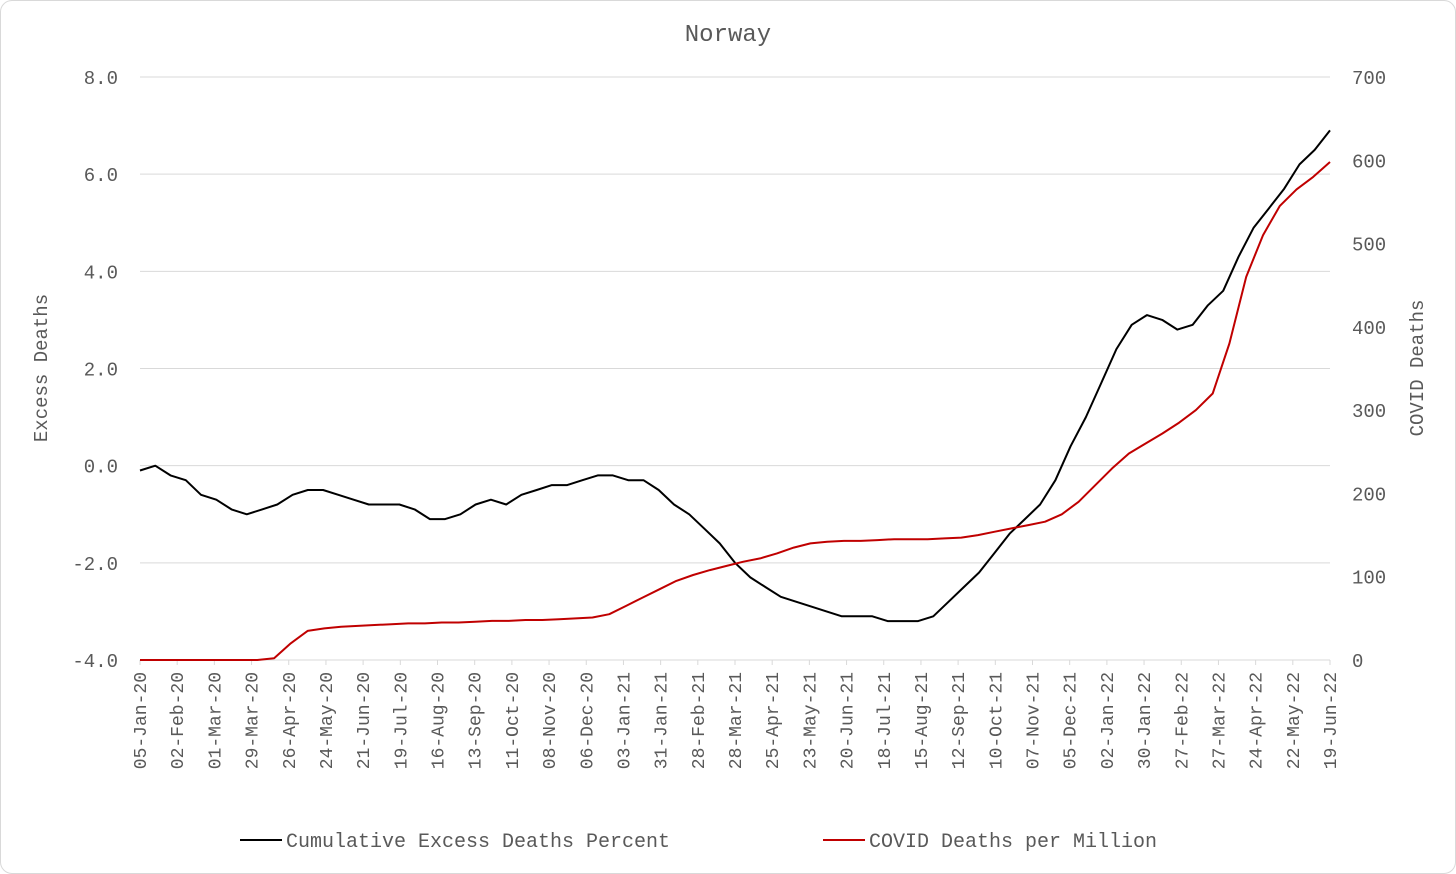  I want to click on x-tick-label: 01-Mar-20, so click(216, 720).